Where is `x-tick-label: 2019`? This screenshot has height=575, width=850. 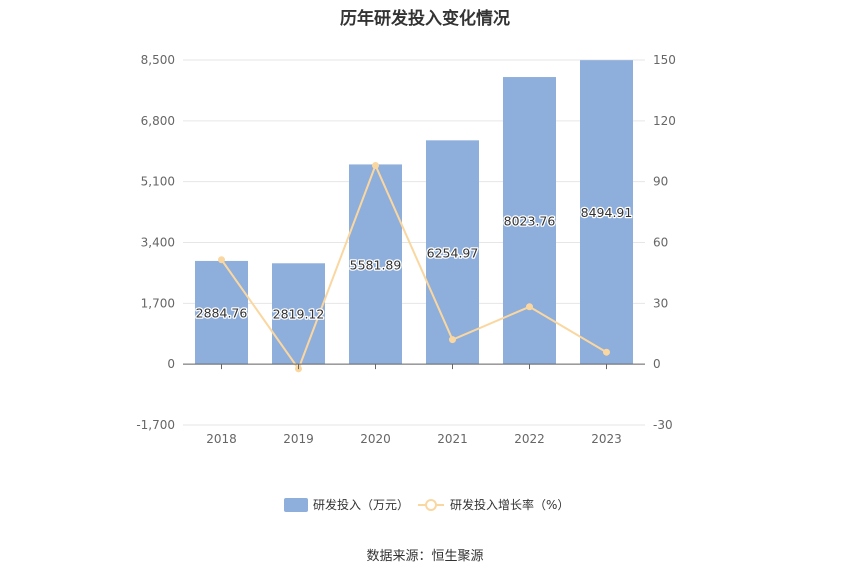 x-tick-label: 2019 is located at coordinates (298, 439).